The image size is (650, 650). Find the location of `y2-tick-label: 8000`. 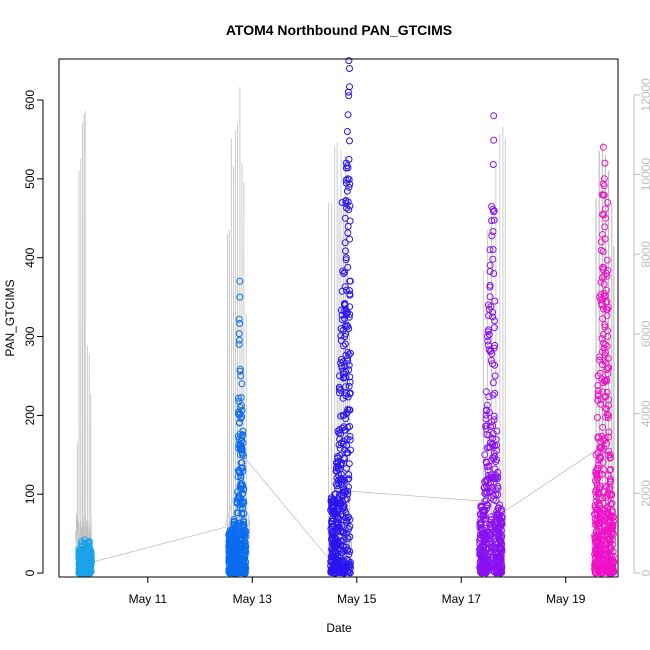

y2-tick-label: 8000 is located at coordinates (644, 254).